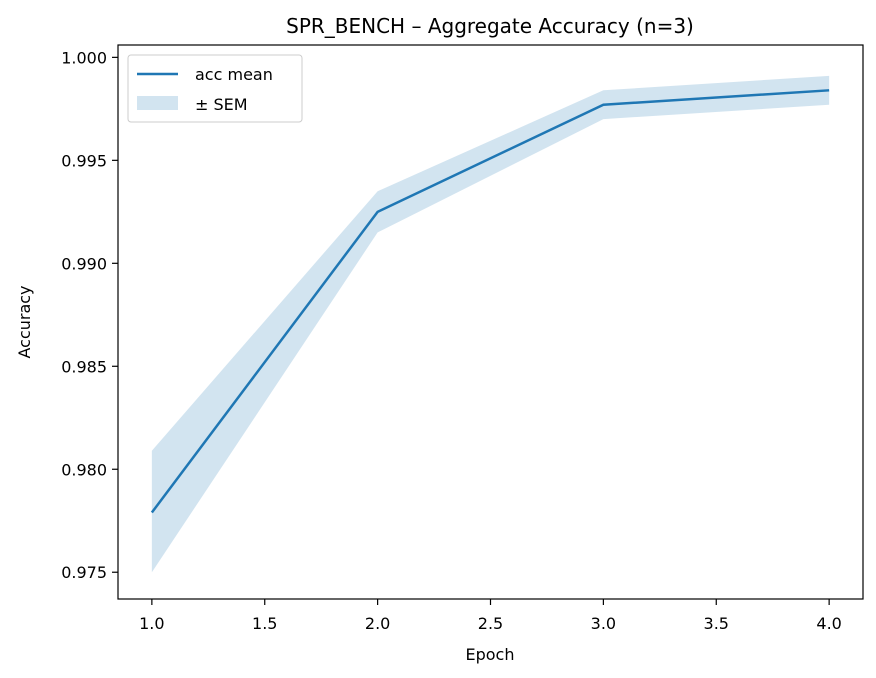  I want to click on y-tick-label: 0.995, so click(84, 160).